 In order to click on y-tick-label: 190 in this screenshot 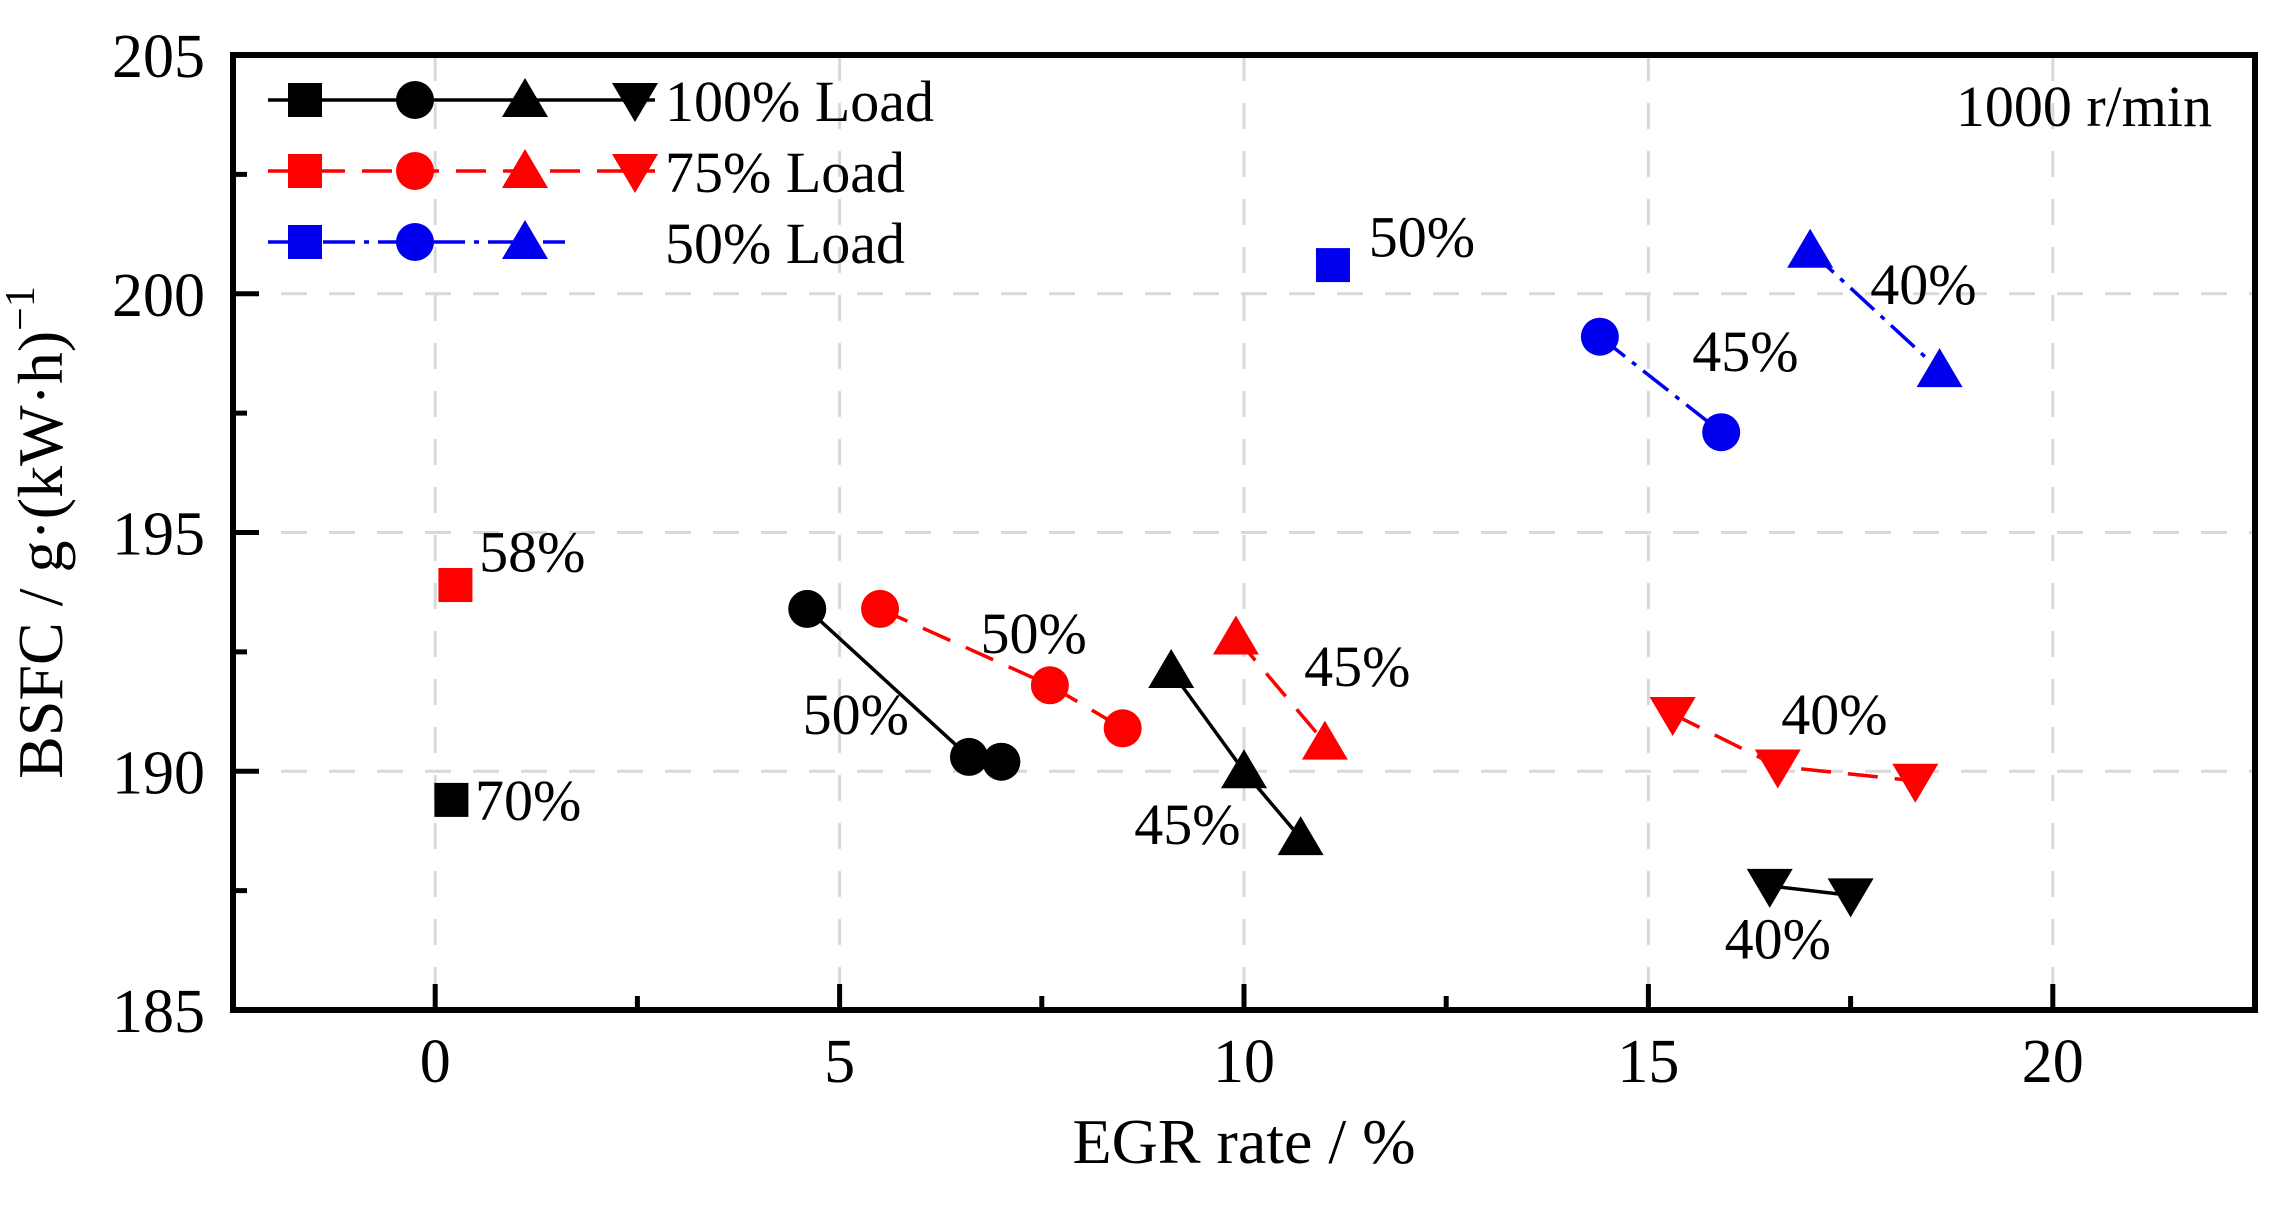, I will do `click(158, 773)`.